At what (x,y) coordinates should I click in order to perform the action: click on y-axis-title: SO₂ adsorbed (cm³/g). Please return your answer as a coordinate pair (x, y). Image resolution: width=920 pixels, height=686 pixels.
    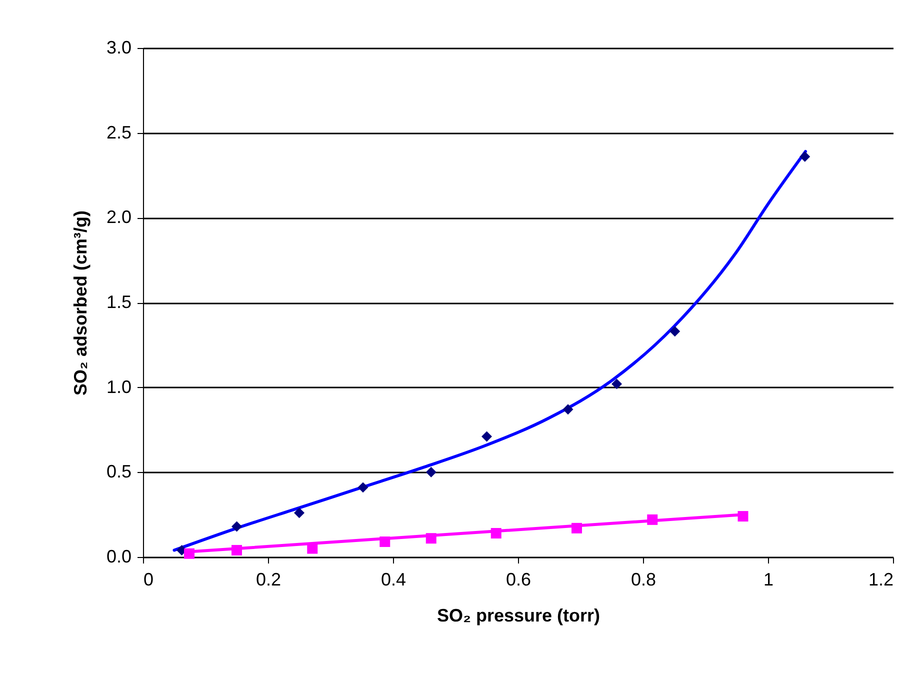
    Looking at the image, I should click on (80, 303).